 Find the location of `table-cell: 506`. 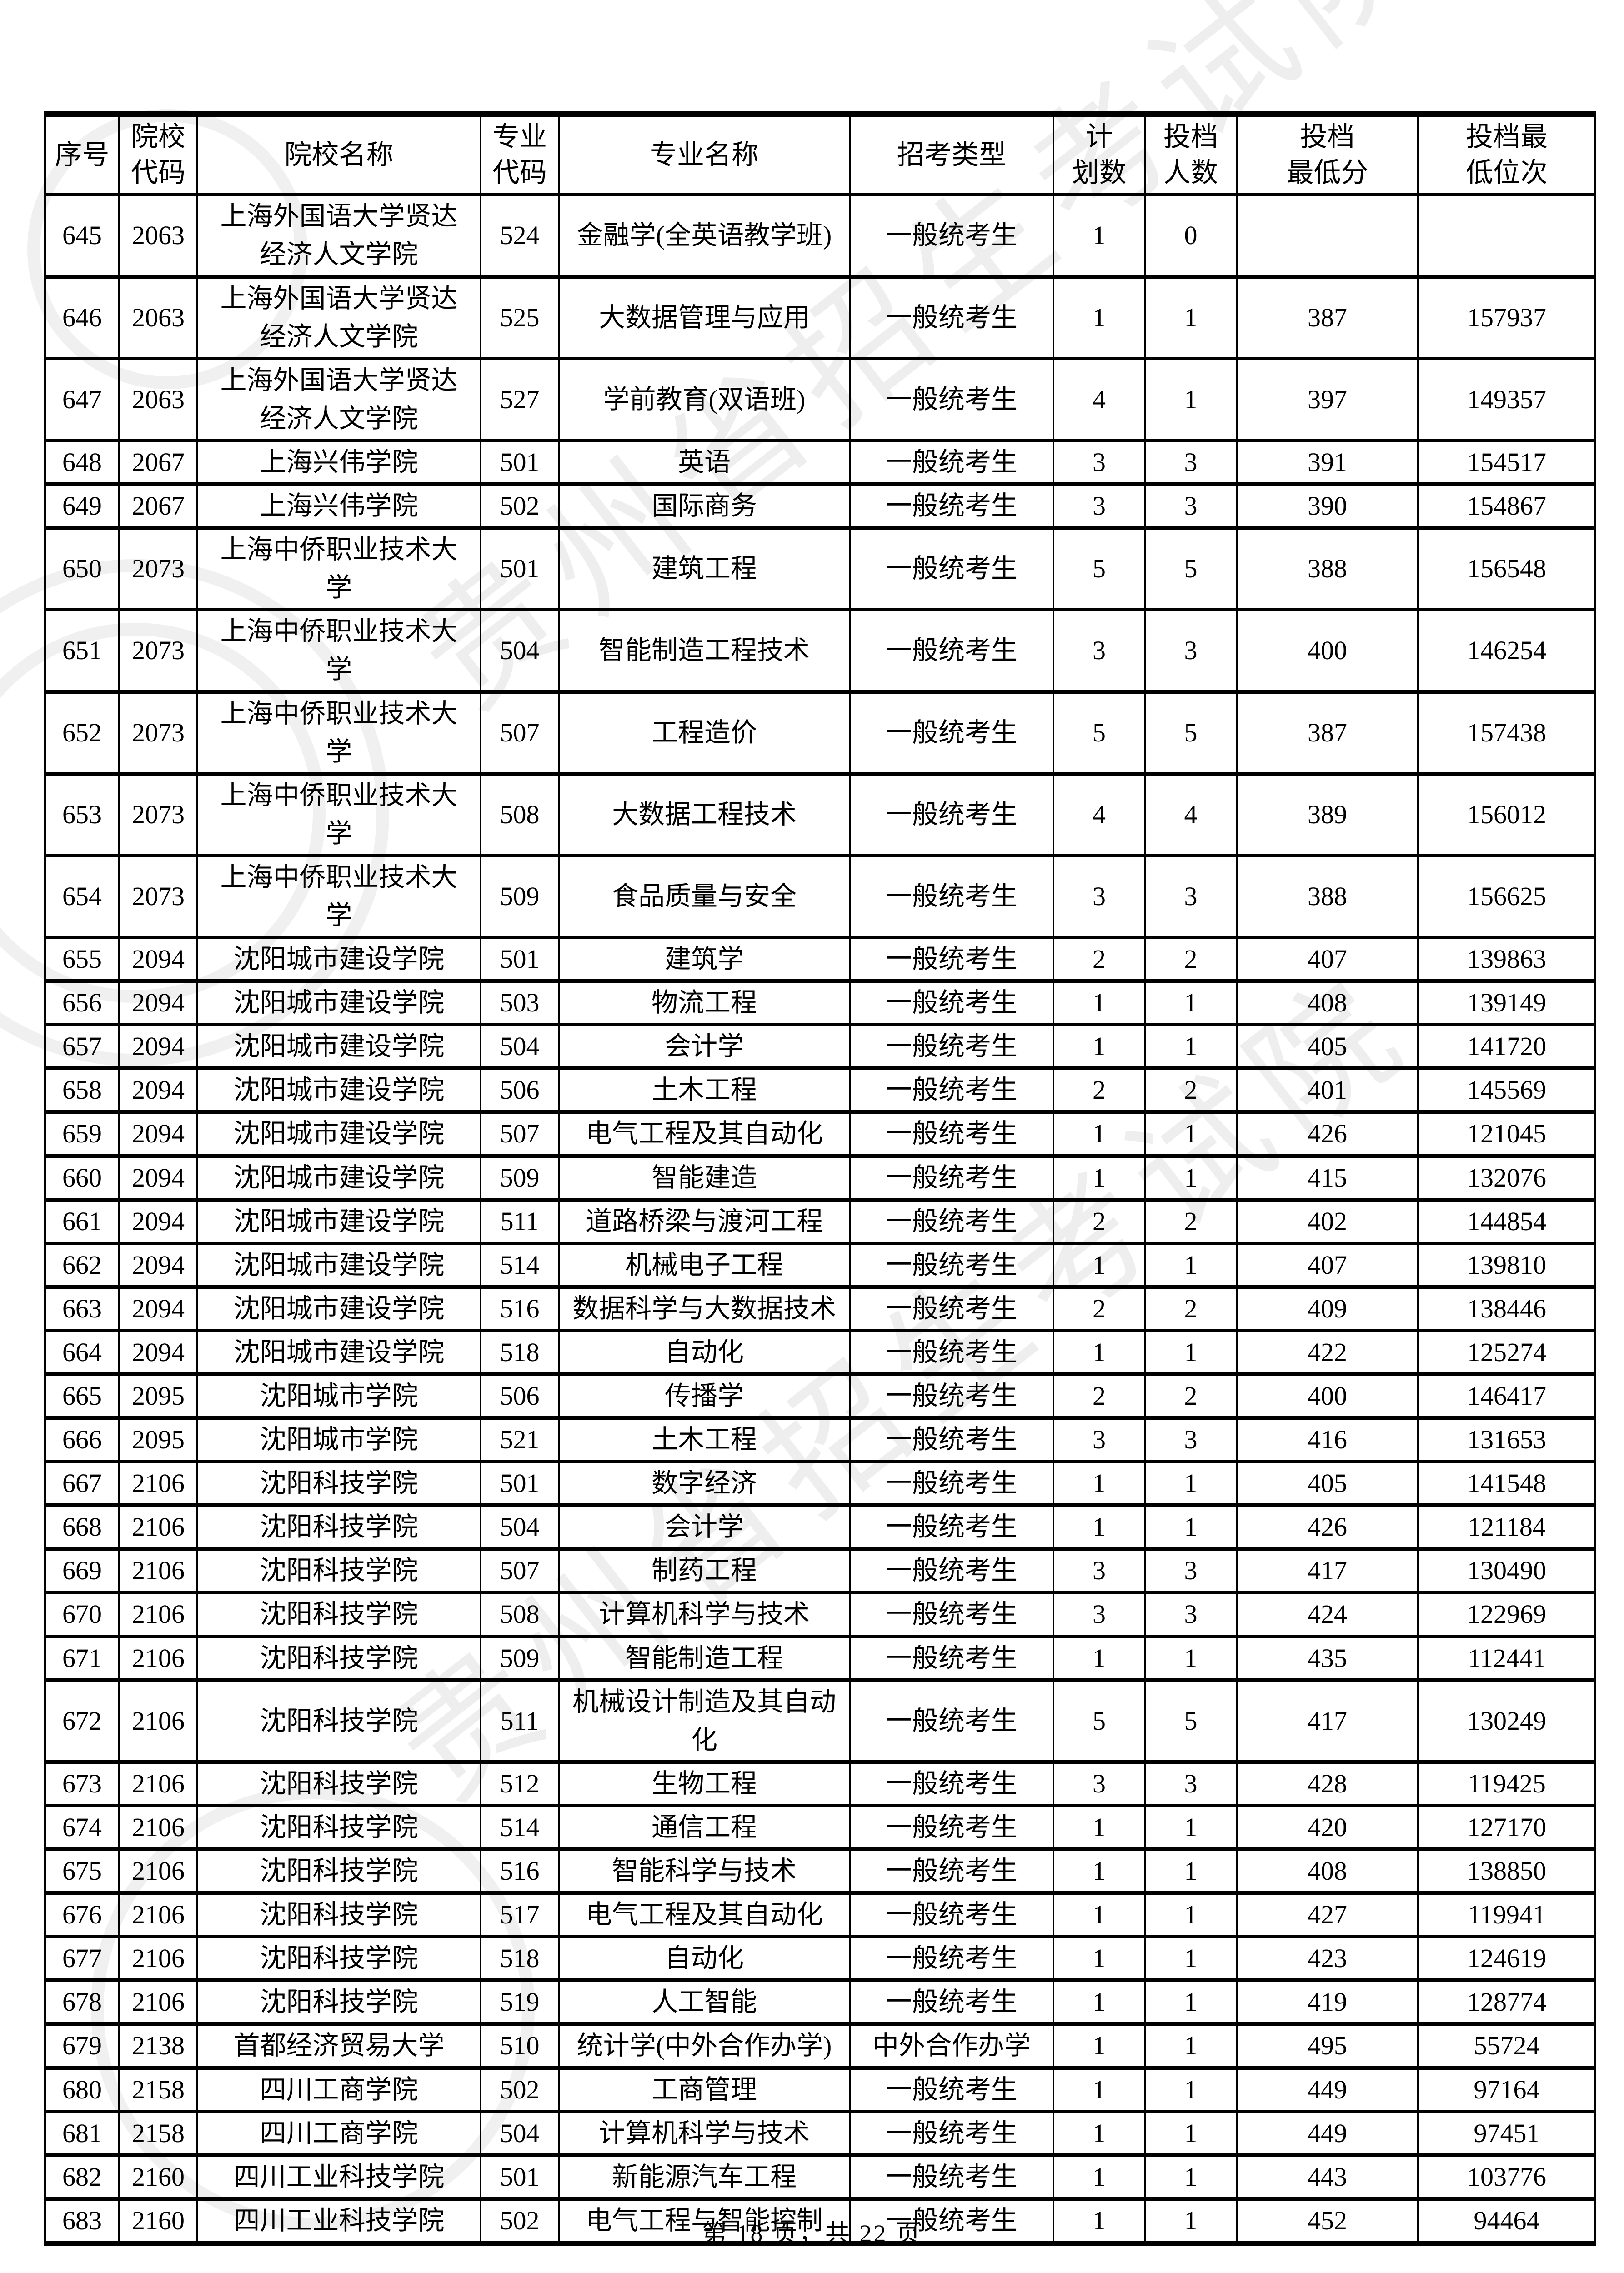

table-cell: 506 is located at coordinates (520, 1396).